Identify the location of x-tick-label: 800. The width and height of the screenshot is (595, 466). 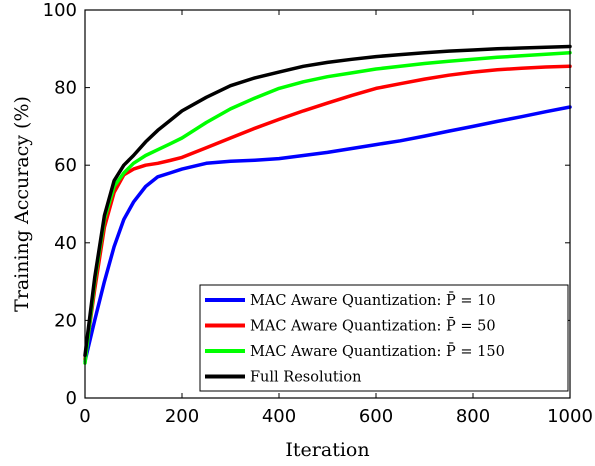
(473, 416).